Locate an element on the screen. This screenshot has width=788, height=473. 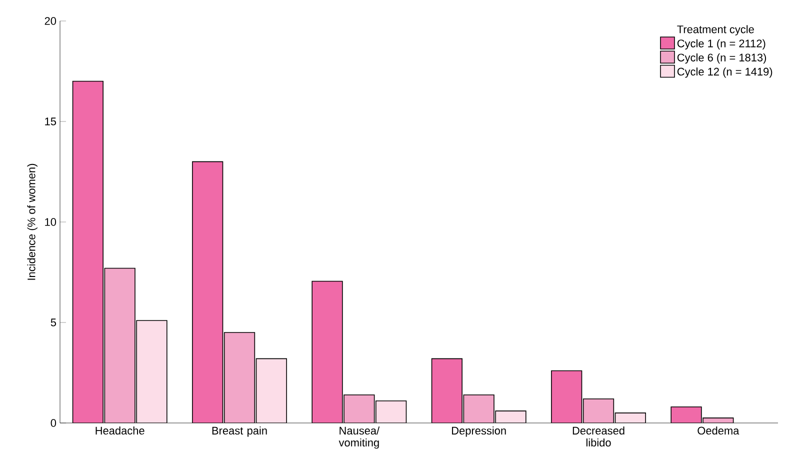
x-tick-label: Breast pain is located at coordinates (239, 431).